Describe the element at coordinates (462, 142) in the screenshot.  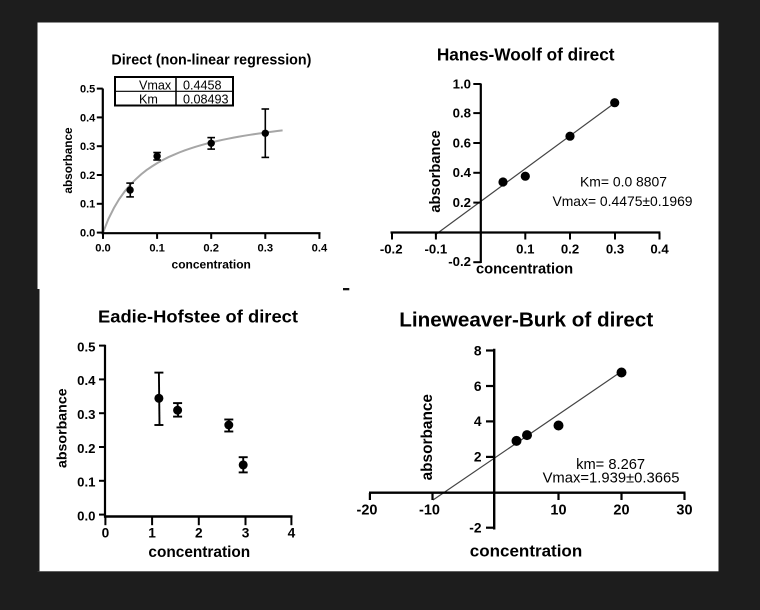
I see `svg-text: 0.6` at that location.